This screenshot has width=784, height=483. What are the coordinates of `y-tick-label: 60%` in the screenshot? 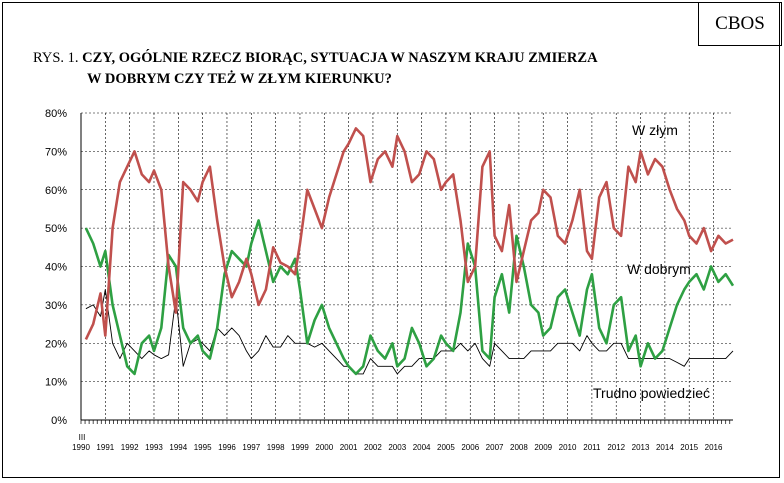 It's located at (56, 191).